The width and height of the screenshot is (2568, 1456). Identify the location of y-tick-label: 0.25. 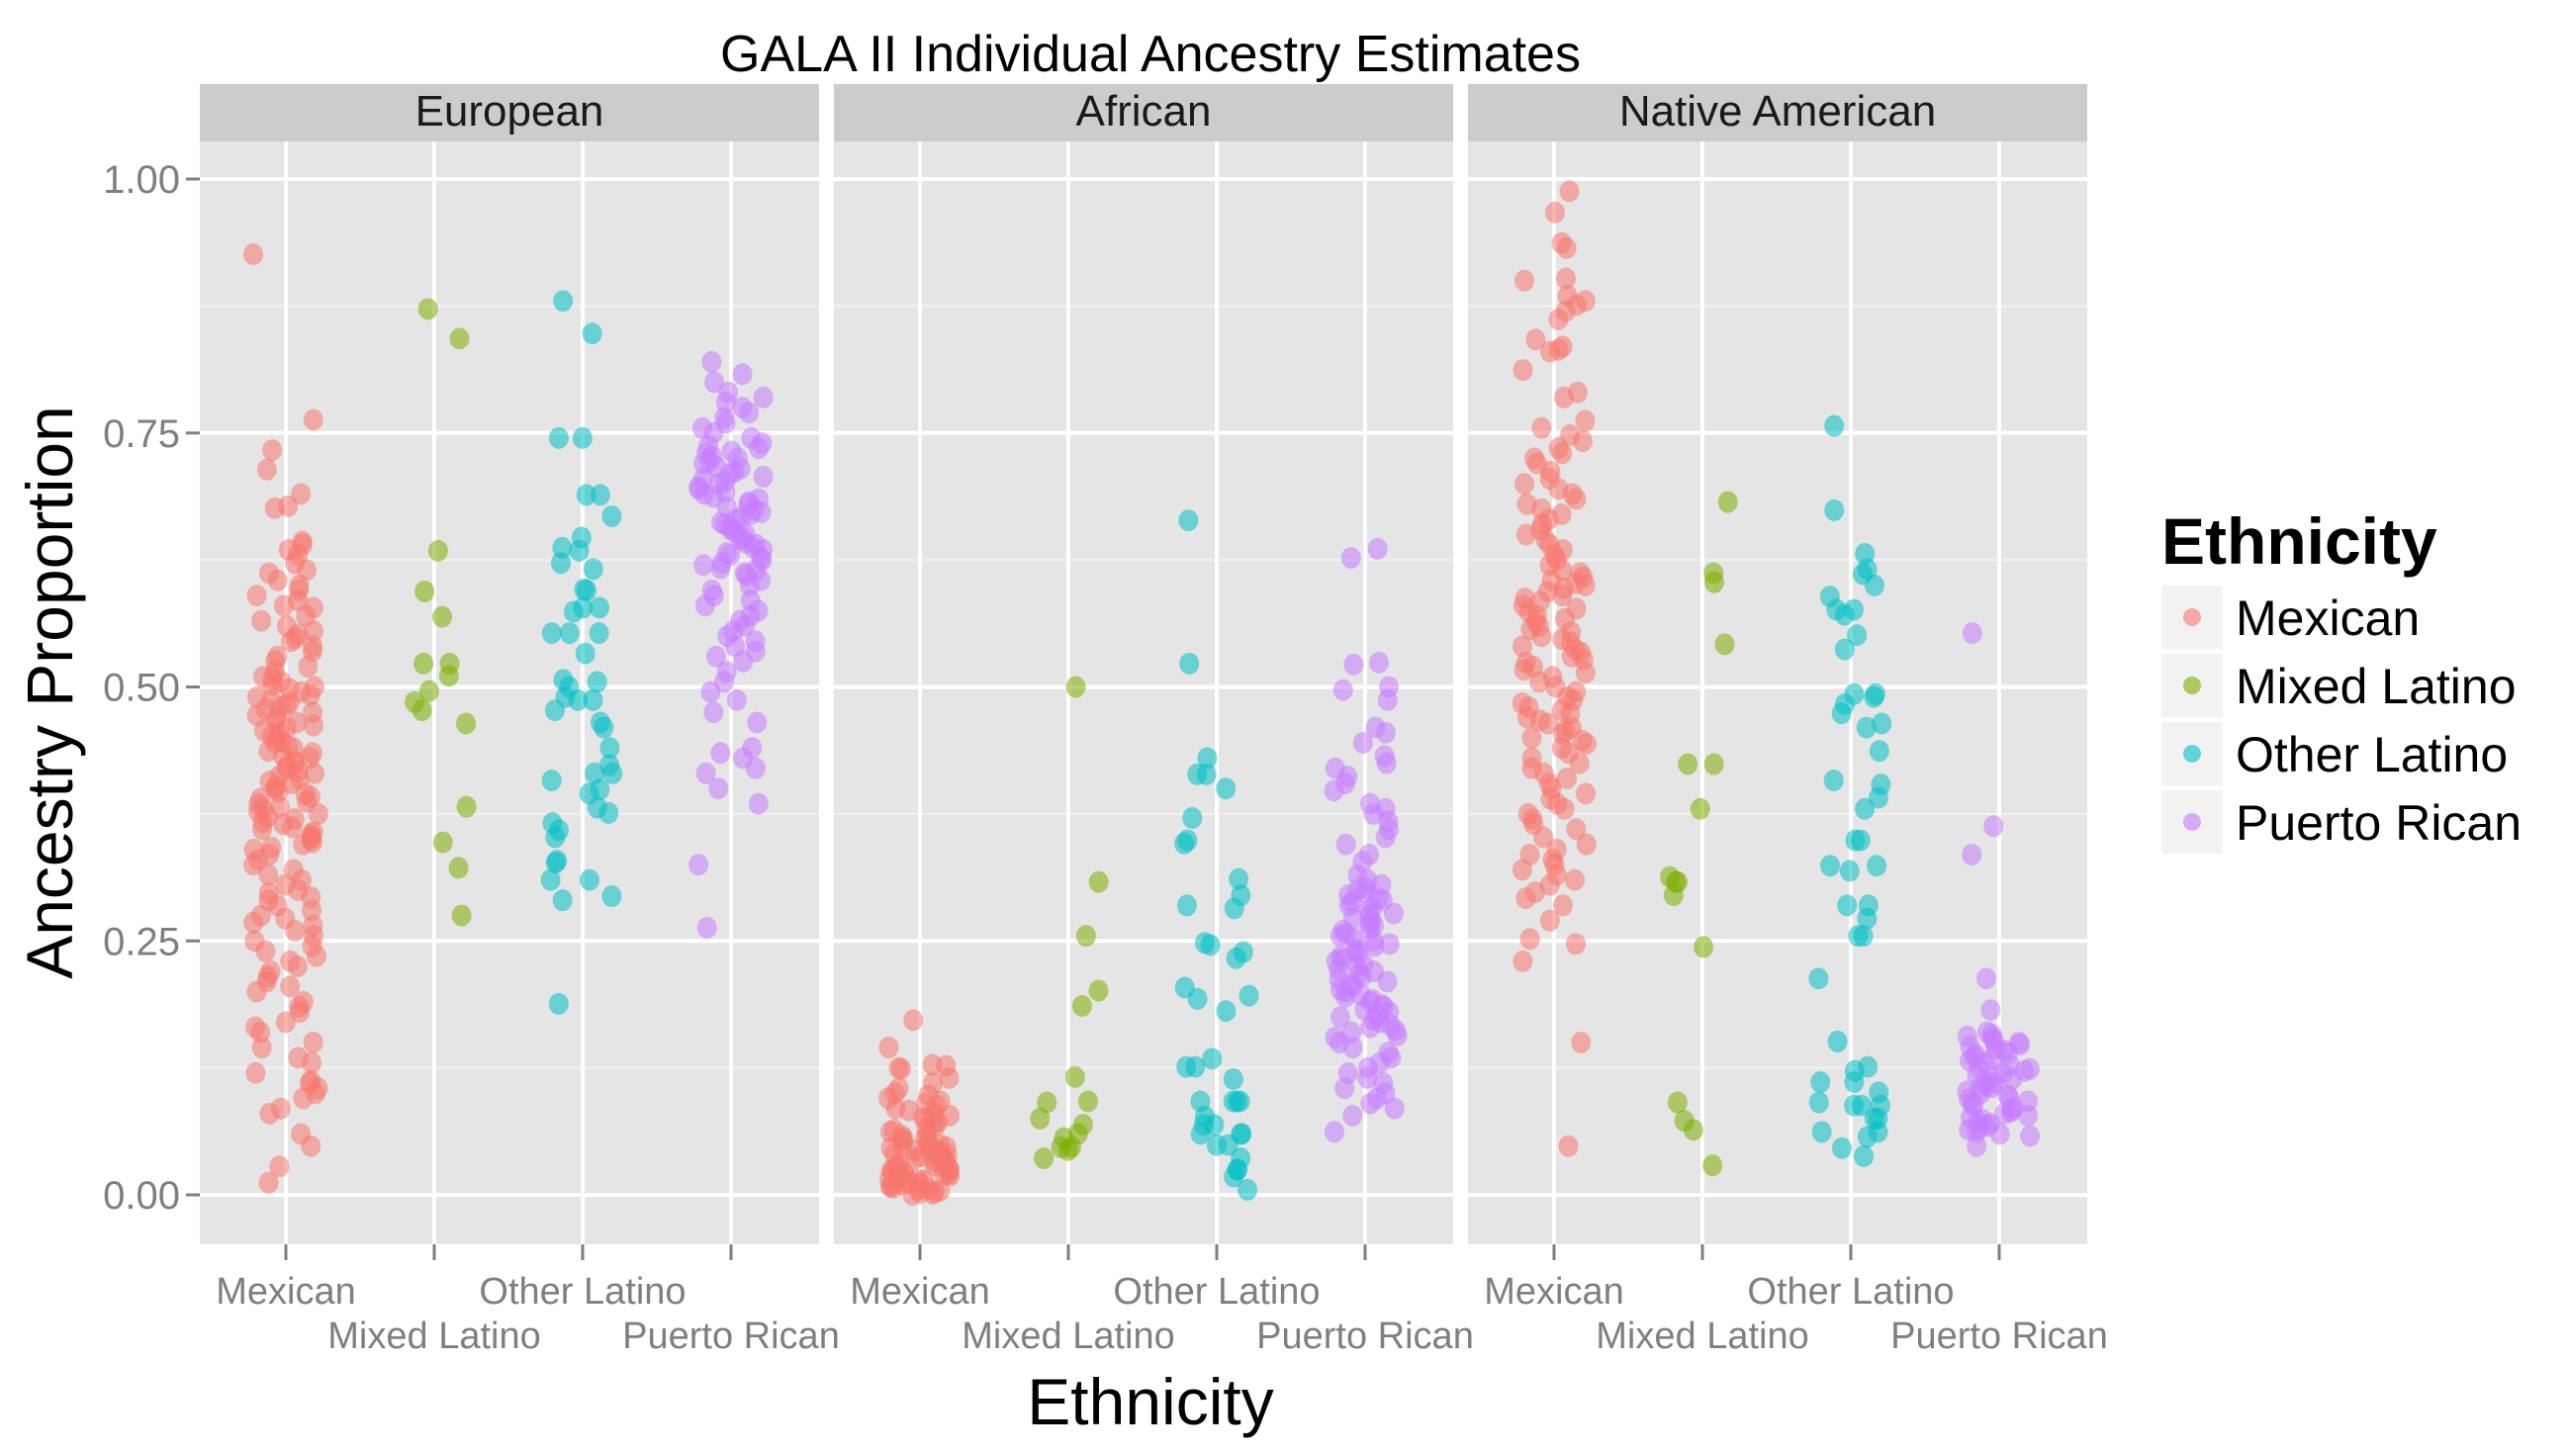
(141, 941).